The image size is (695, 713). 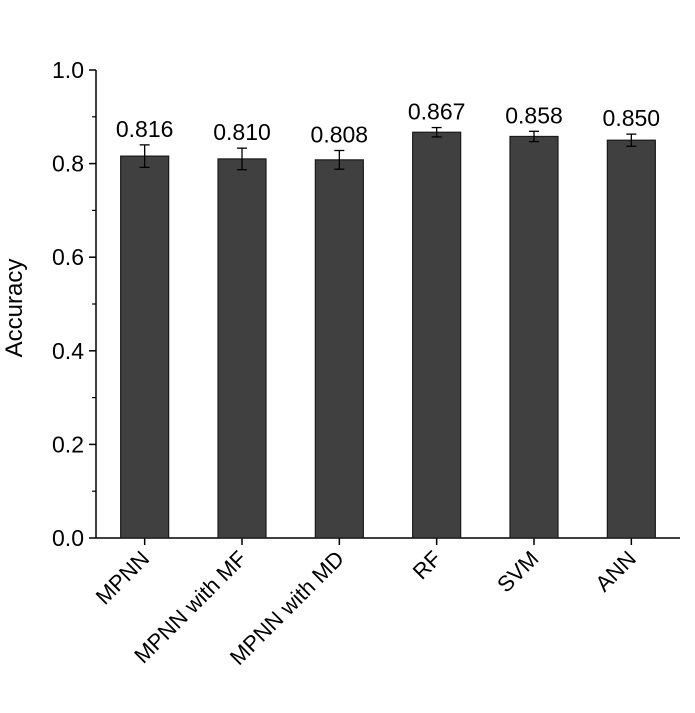 What do you see at coordinates (68, 257) in the screenshot?
I see `y-tick-label: 0.6` at bounding box center [68, 257].